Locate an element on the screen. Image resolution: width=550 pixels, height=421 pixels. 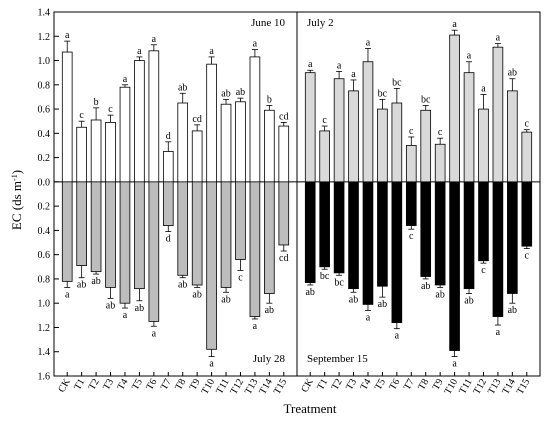
y-tick-label: 0.0 is located at coordinates (44, 182).